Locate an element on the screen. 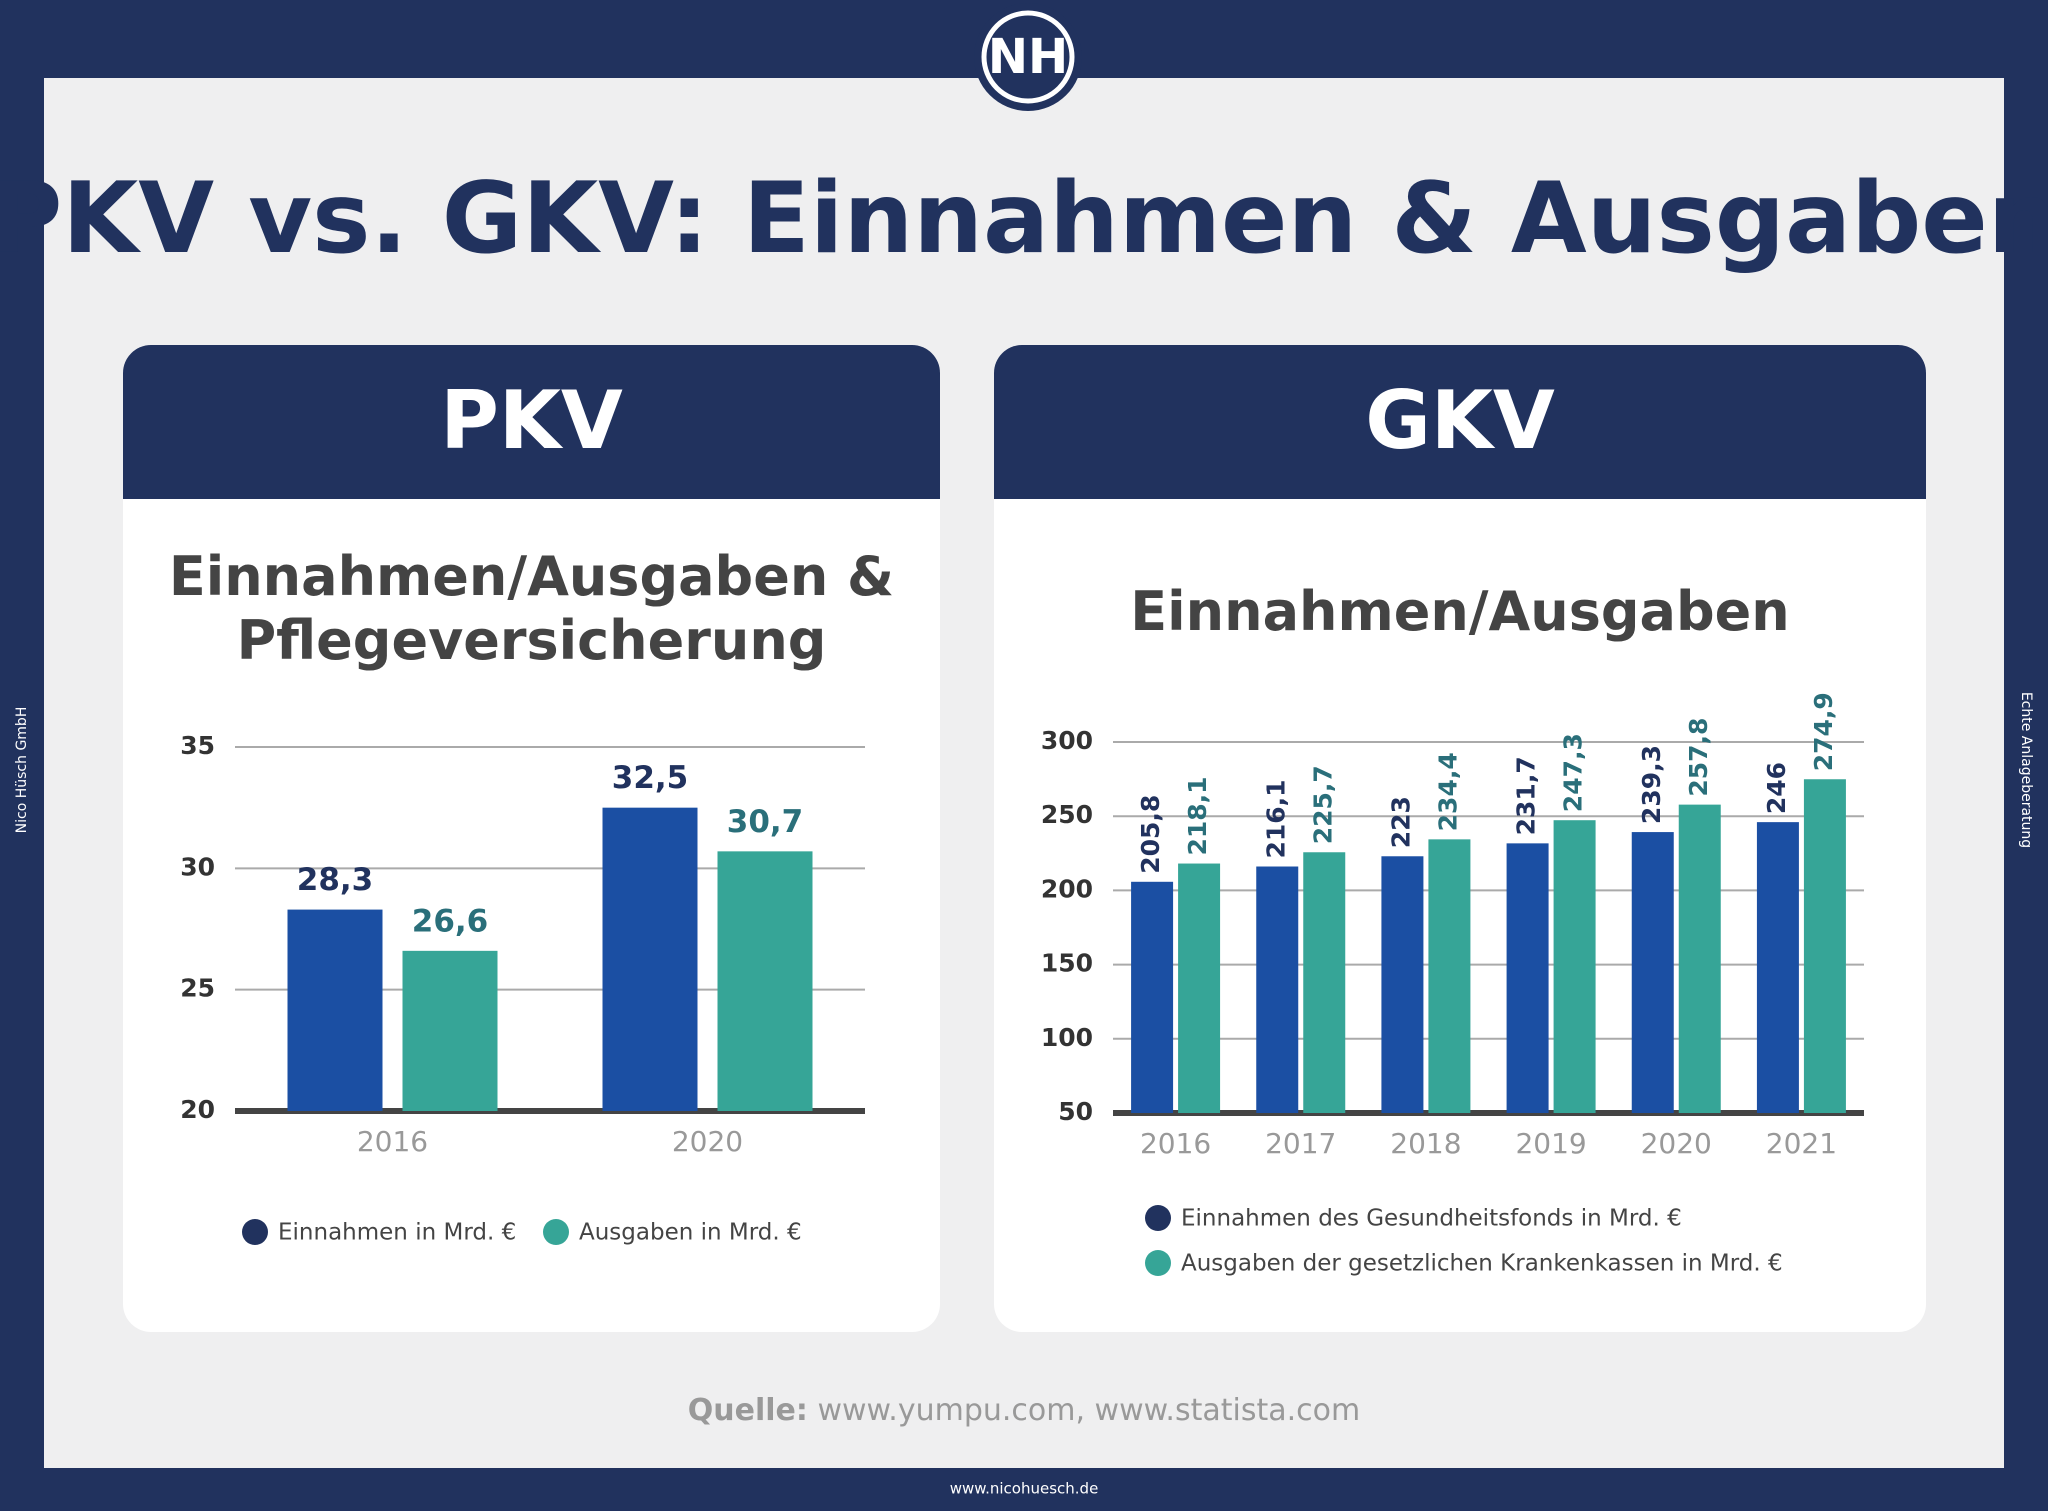  source-label: Quelle: is located at coordinates (748, 1410).